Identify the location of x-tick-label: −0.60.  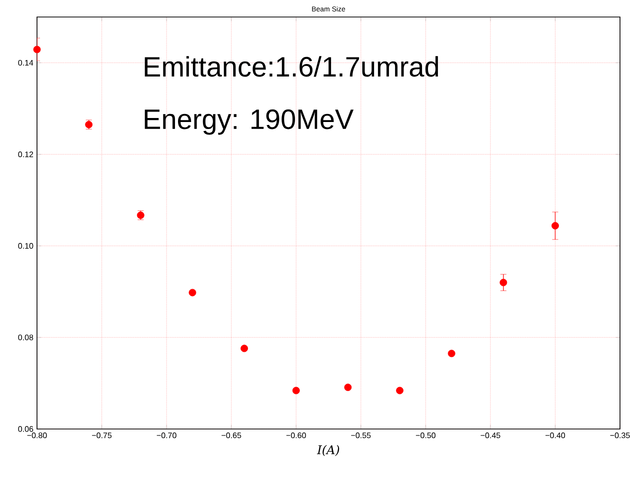
(296, 435).